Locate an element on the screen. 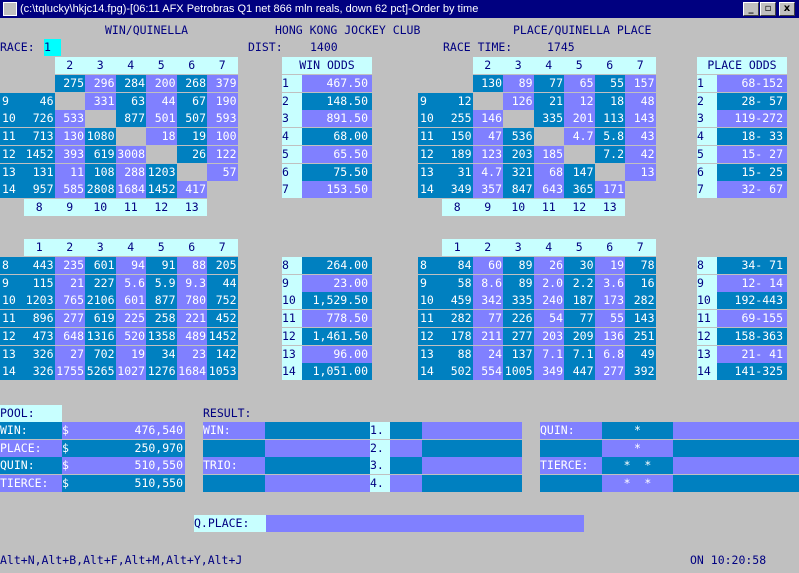 The height and width of the screenshot is (573, 799). qplace-bottom-col-header: 5 is located at coordinates (579, 248).